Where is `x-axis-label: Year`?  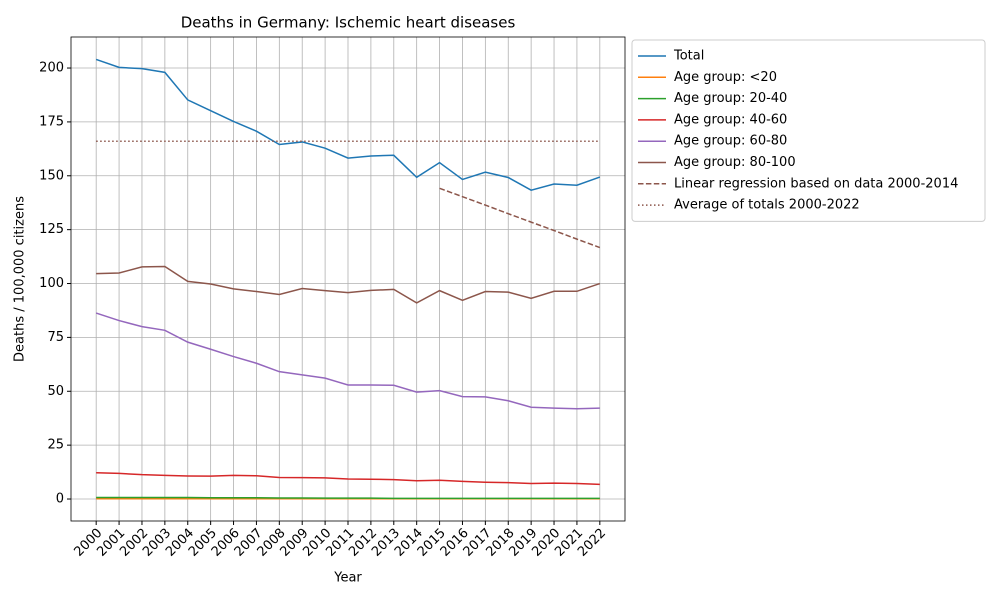
x-axis-label: Year is located at coordinates (347, 578).